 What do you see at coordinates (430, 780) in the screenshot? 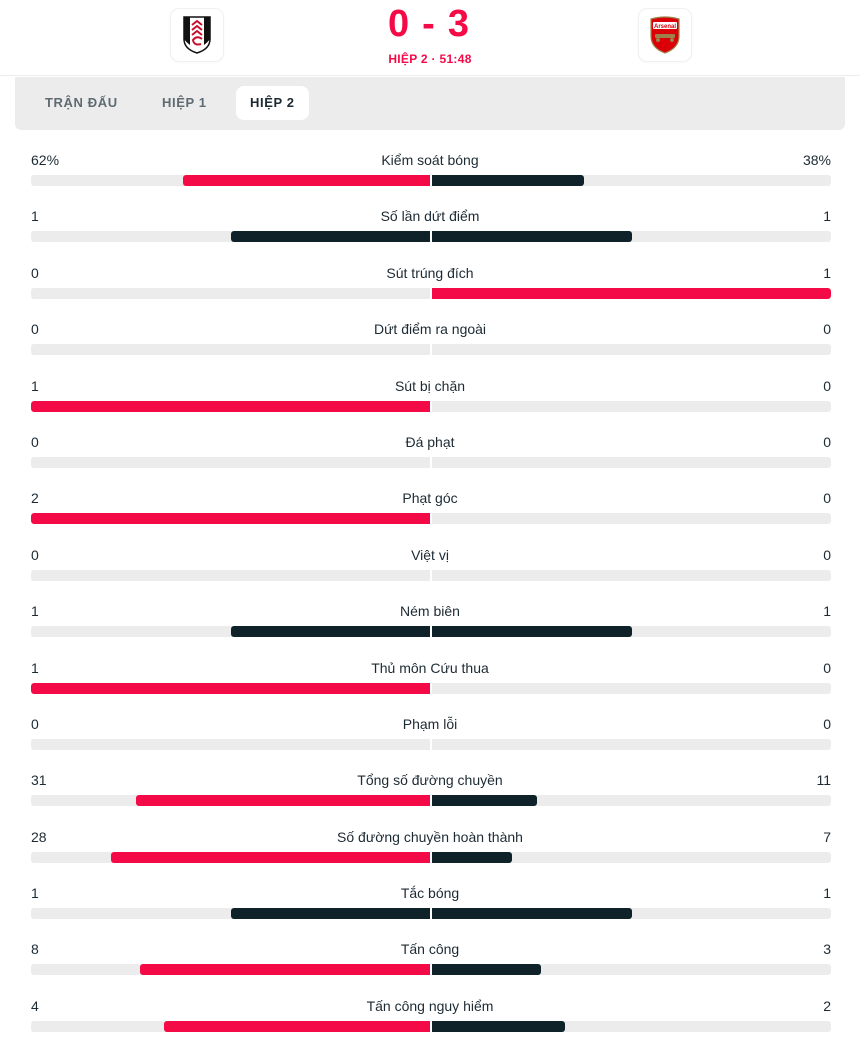
I see `stat-label: Tổng số đường chuyền` at bounding box center [430, 780].